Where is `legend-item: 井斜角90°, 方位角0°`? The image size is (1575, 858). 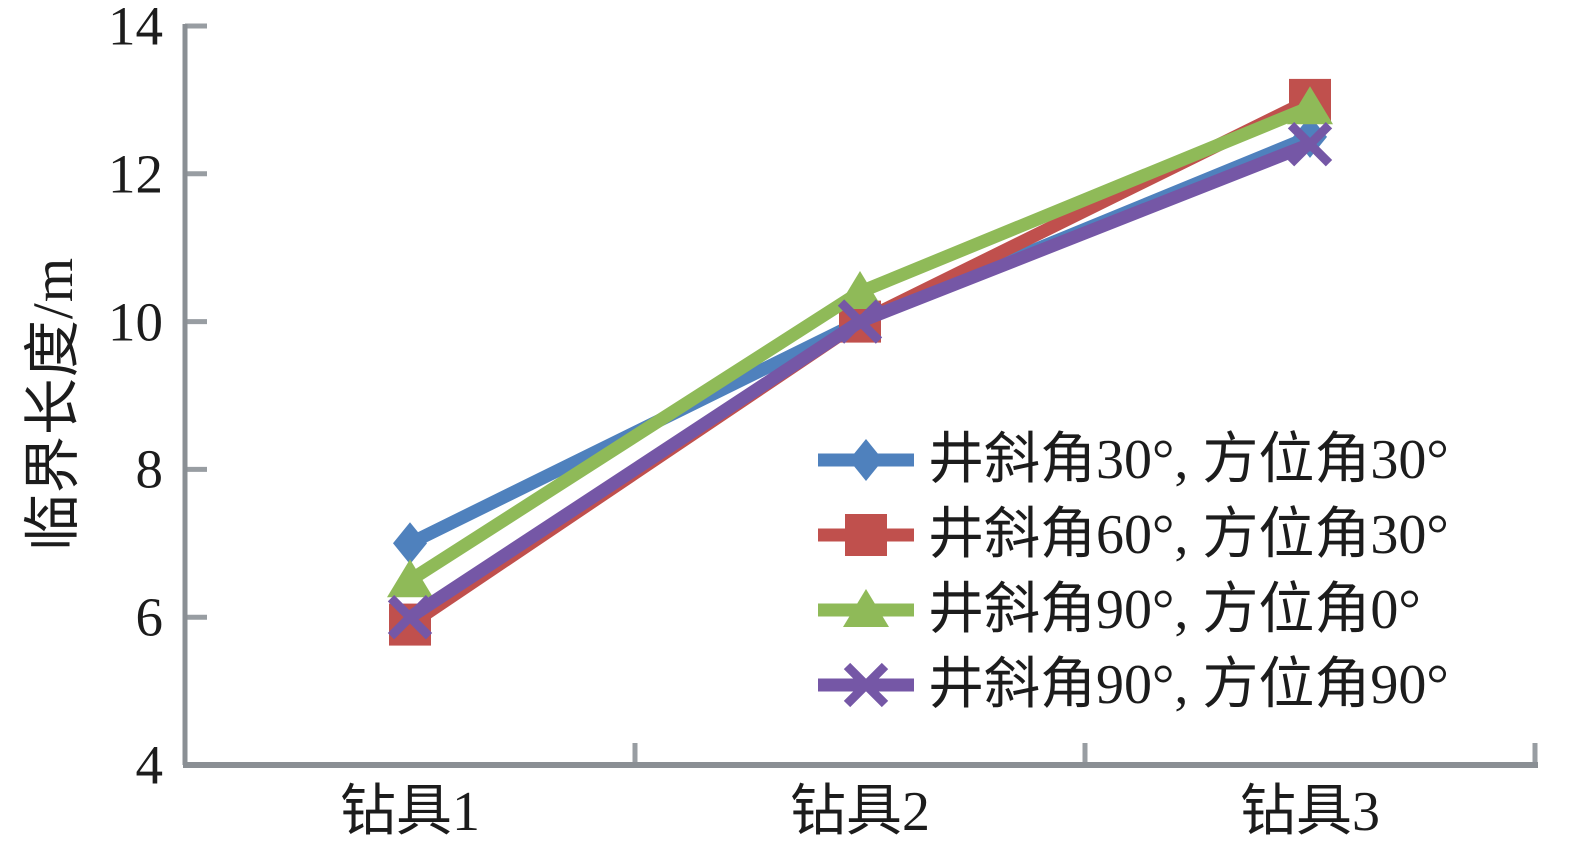 legend-item: 井斜角90°, 方位角0° is located at coordinates (1133, 610).